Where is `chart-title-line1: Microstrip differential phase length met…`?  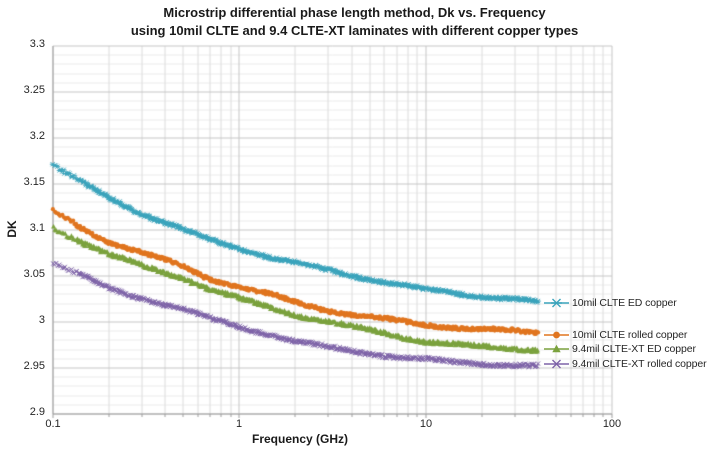 chart-title-line1: Microstrip differential phase length met… is located at coordinates (354, 12).